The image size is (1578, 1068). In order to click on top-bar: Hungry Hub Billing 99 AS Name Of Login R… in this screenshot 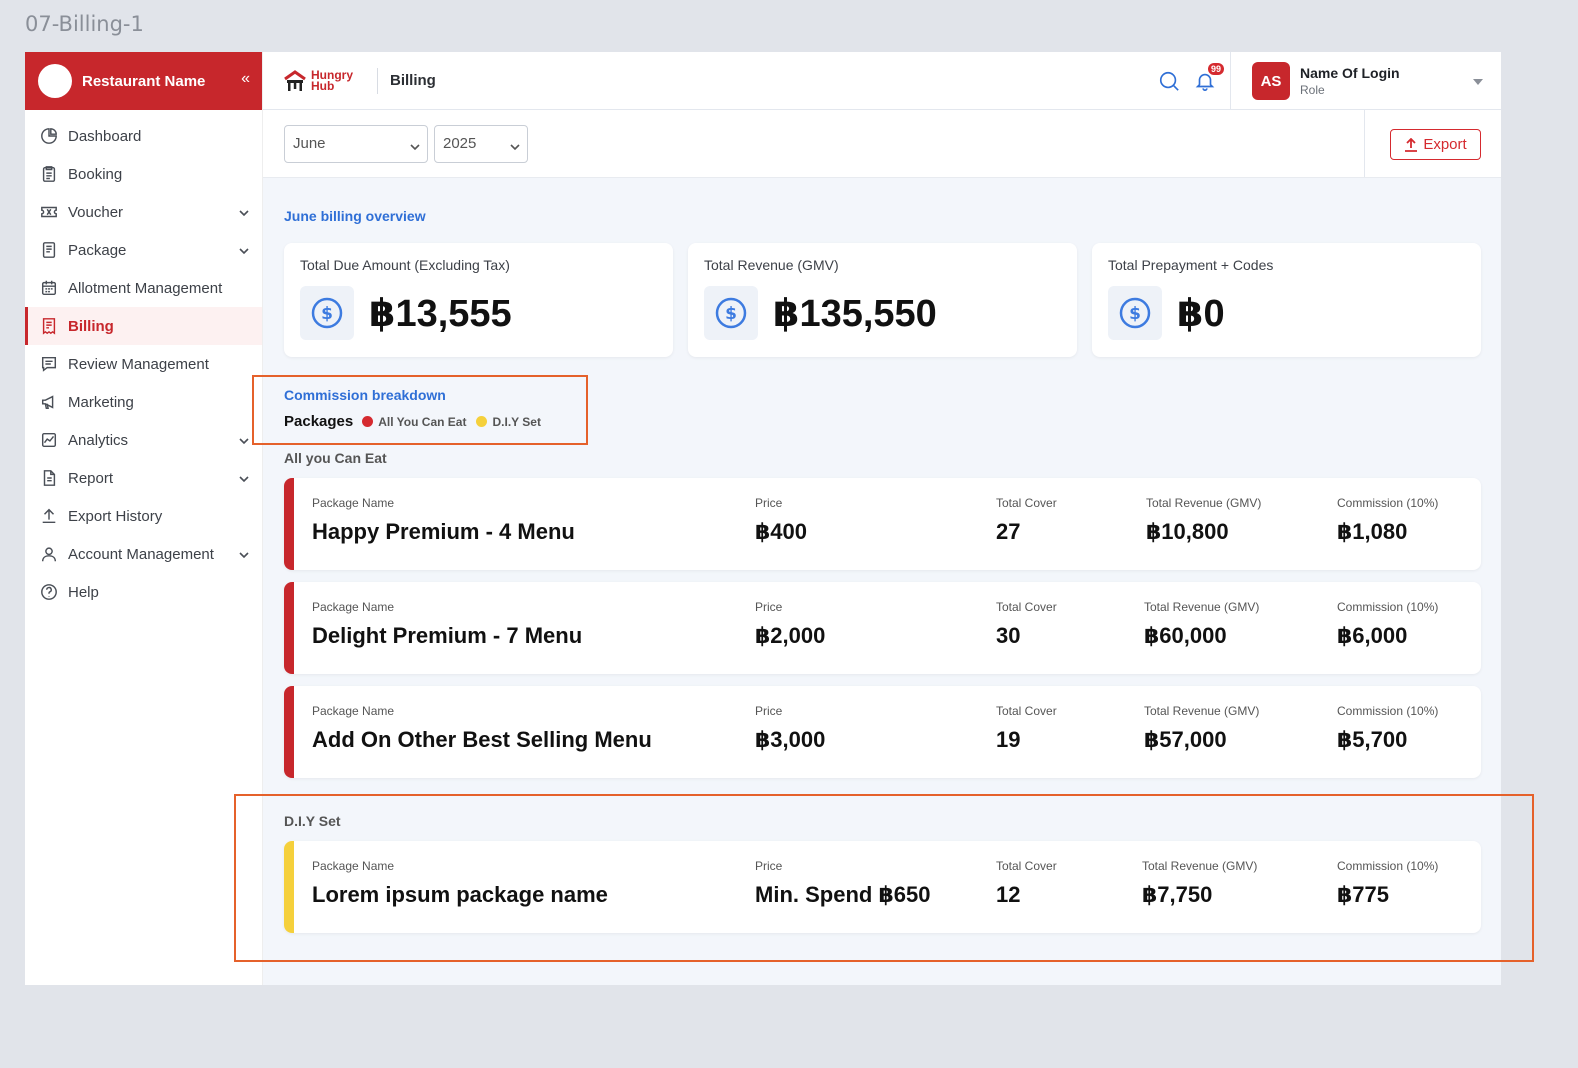, I will do `click(882, 81)`.